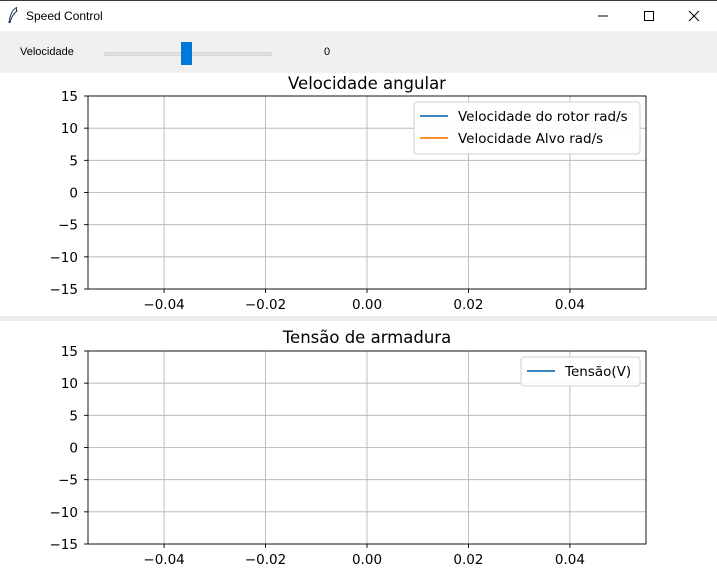  I want to click on legend-label: Velocidade Alvo rad/s, so click(530, 139).